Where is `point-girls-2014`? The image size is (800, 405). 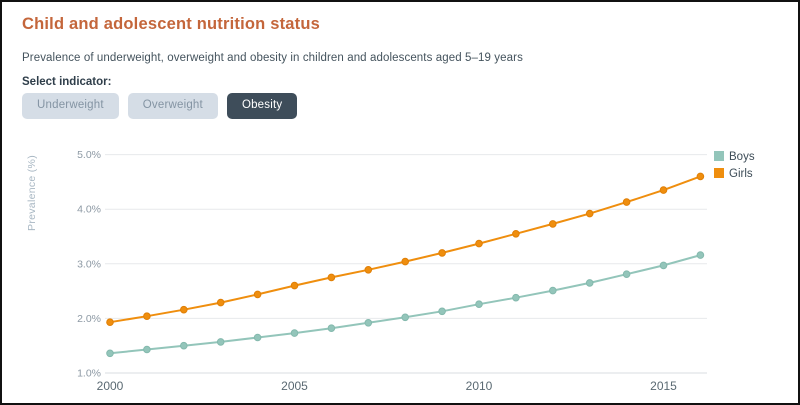 point-girls-2014 is located at coordinates (626, 202).